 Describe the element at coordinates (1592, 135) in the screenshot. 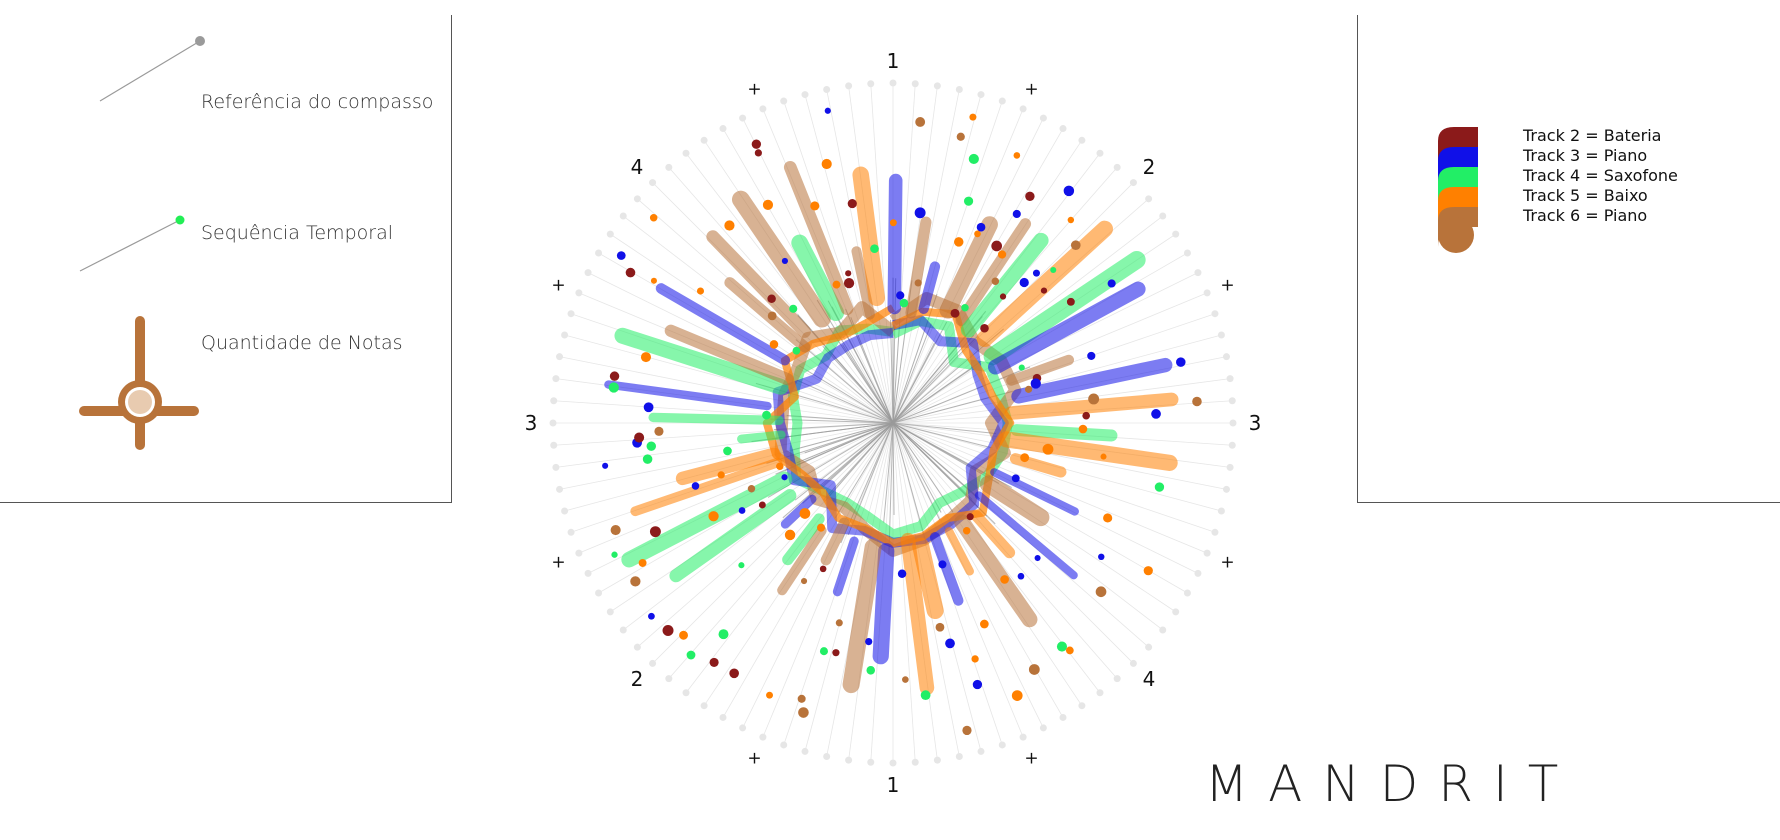

I see `track-label: Track 2 = Bateria` at that location.